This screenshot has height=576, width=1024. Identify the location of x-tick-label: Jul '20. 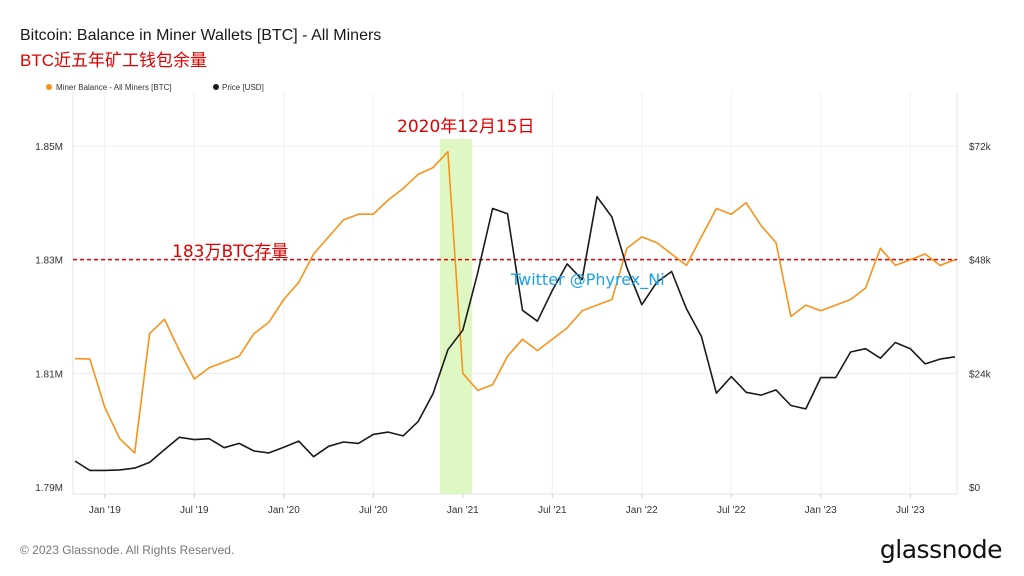
(373, 510).